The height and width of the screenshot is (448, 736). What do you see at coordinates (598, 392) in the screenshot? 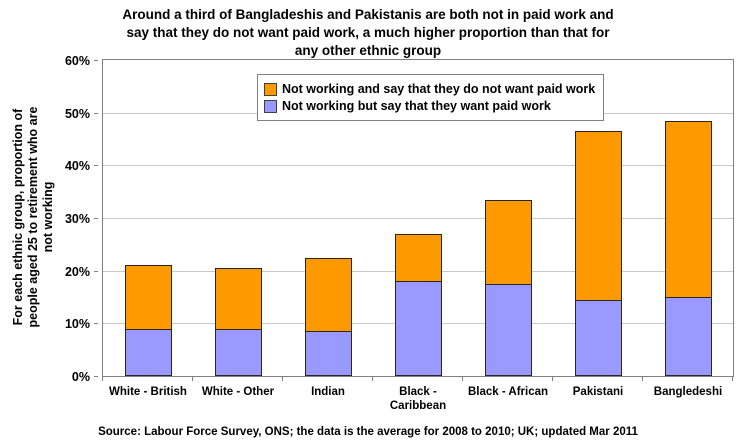
I see `x-category-label: Pakistani` at bounding box center [598, 392].